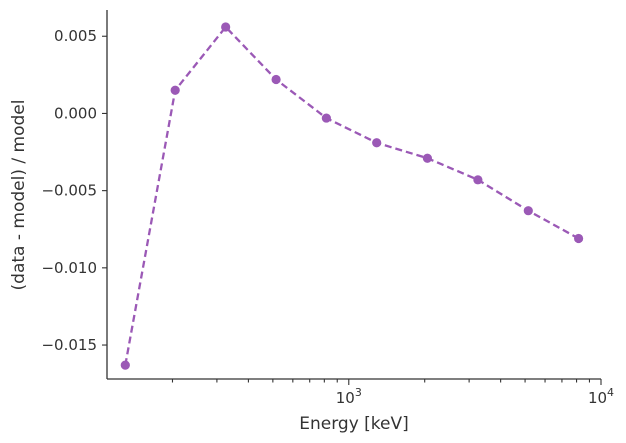 The image size is (626, 443). What do you see at coordinates (75, 113) in the screenshot?
I see `y-tick-label: 0.000` at bounding box center [75, 113].